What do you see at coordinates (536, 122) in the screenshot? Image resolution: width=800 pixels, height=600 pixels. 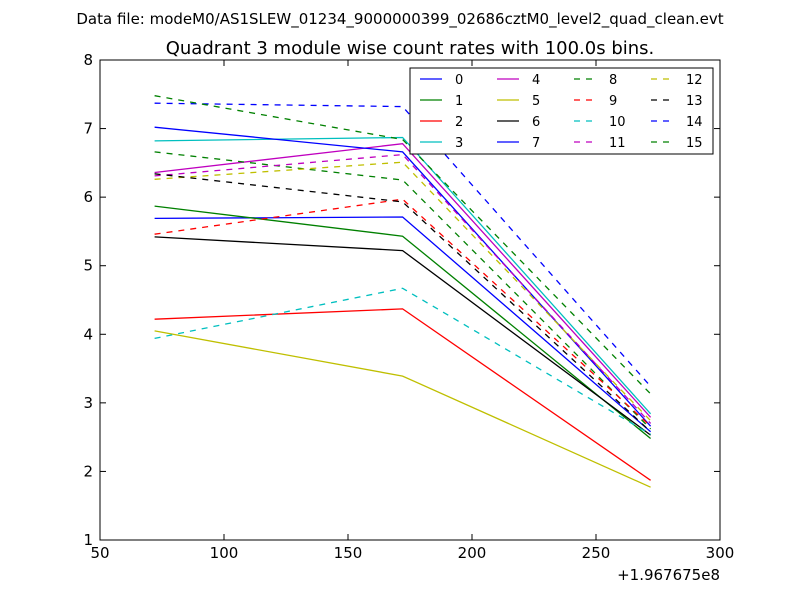 I see `legend-label-6: 6` at bounding box center [536, 122].